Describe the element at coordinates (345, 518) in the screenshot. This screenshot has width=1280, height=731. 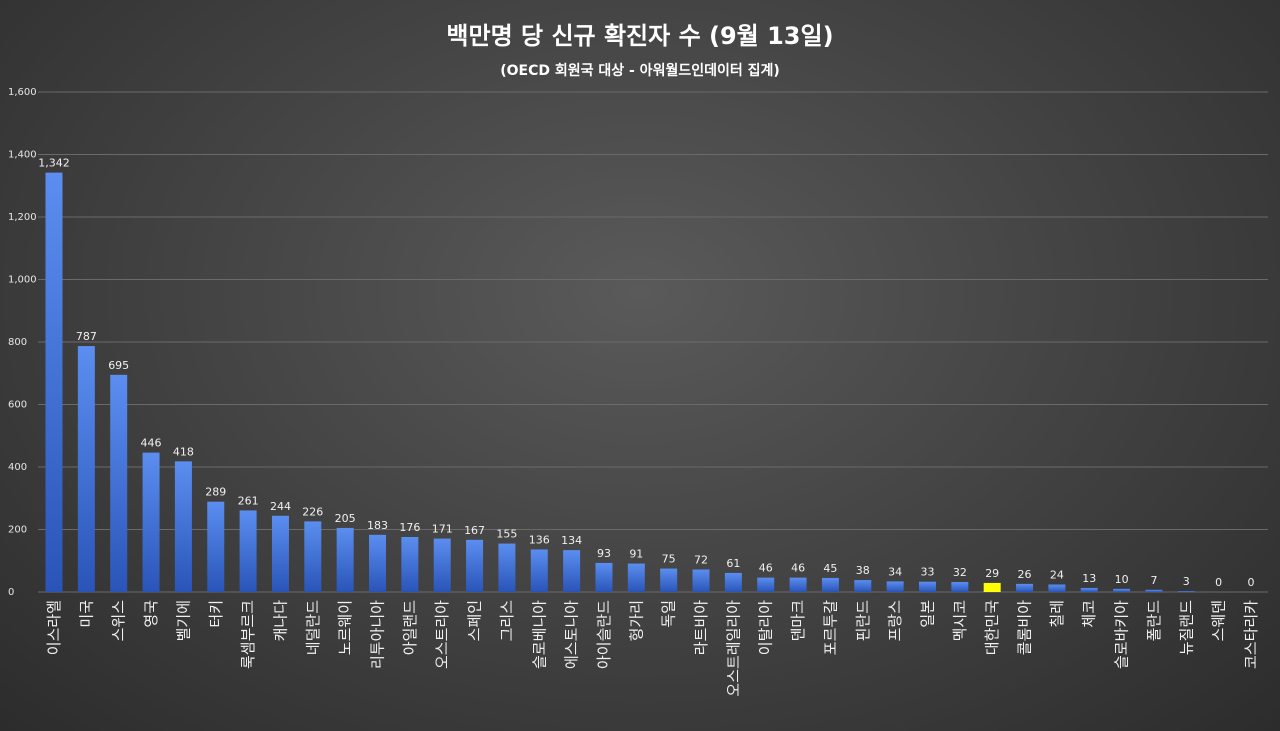
I see `data-label: 205` at that location.